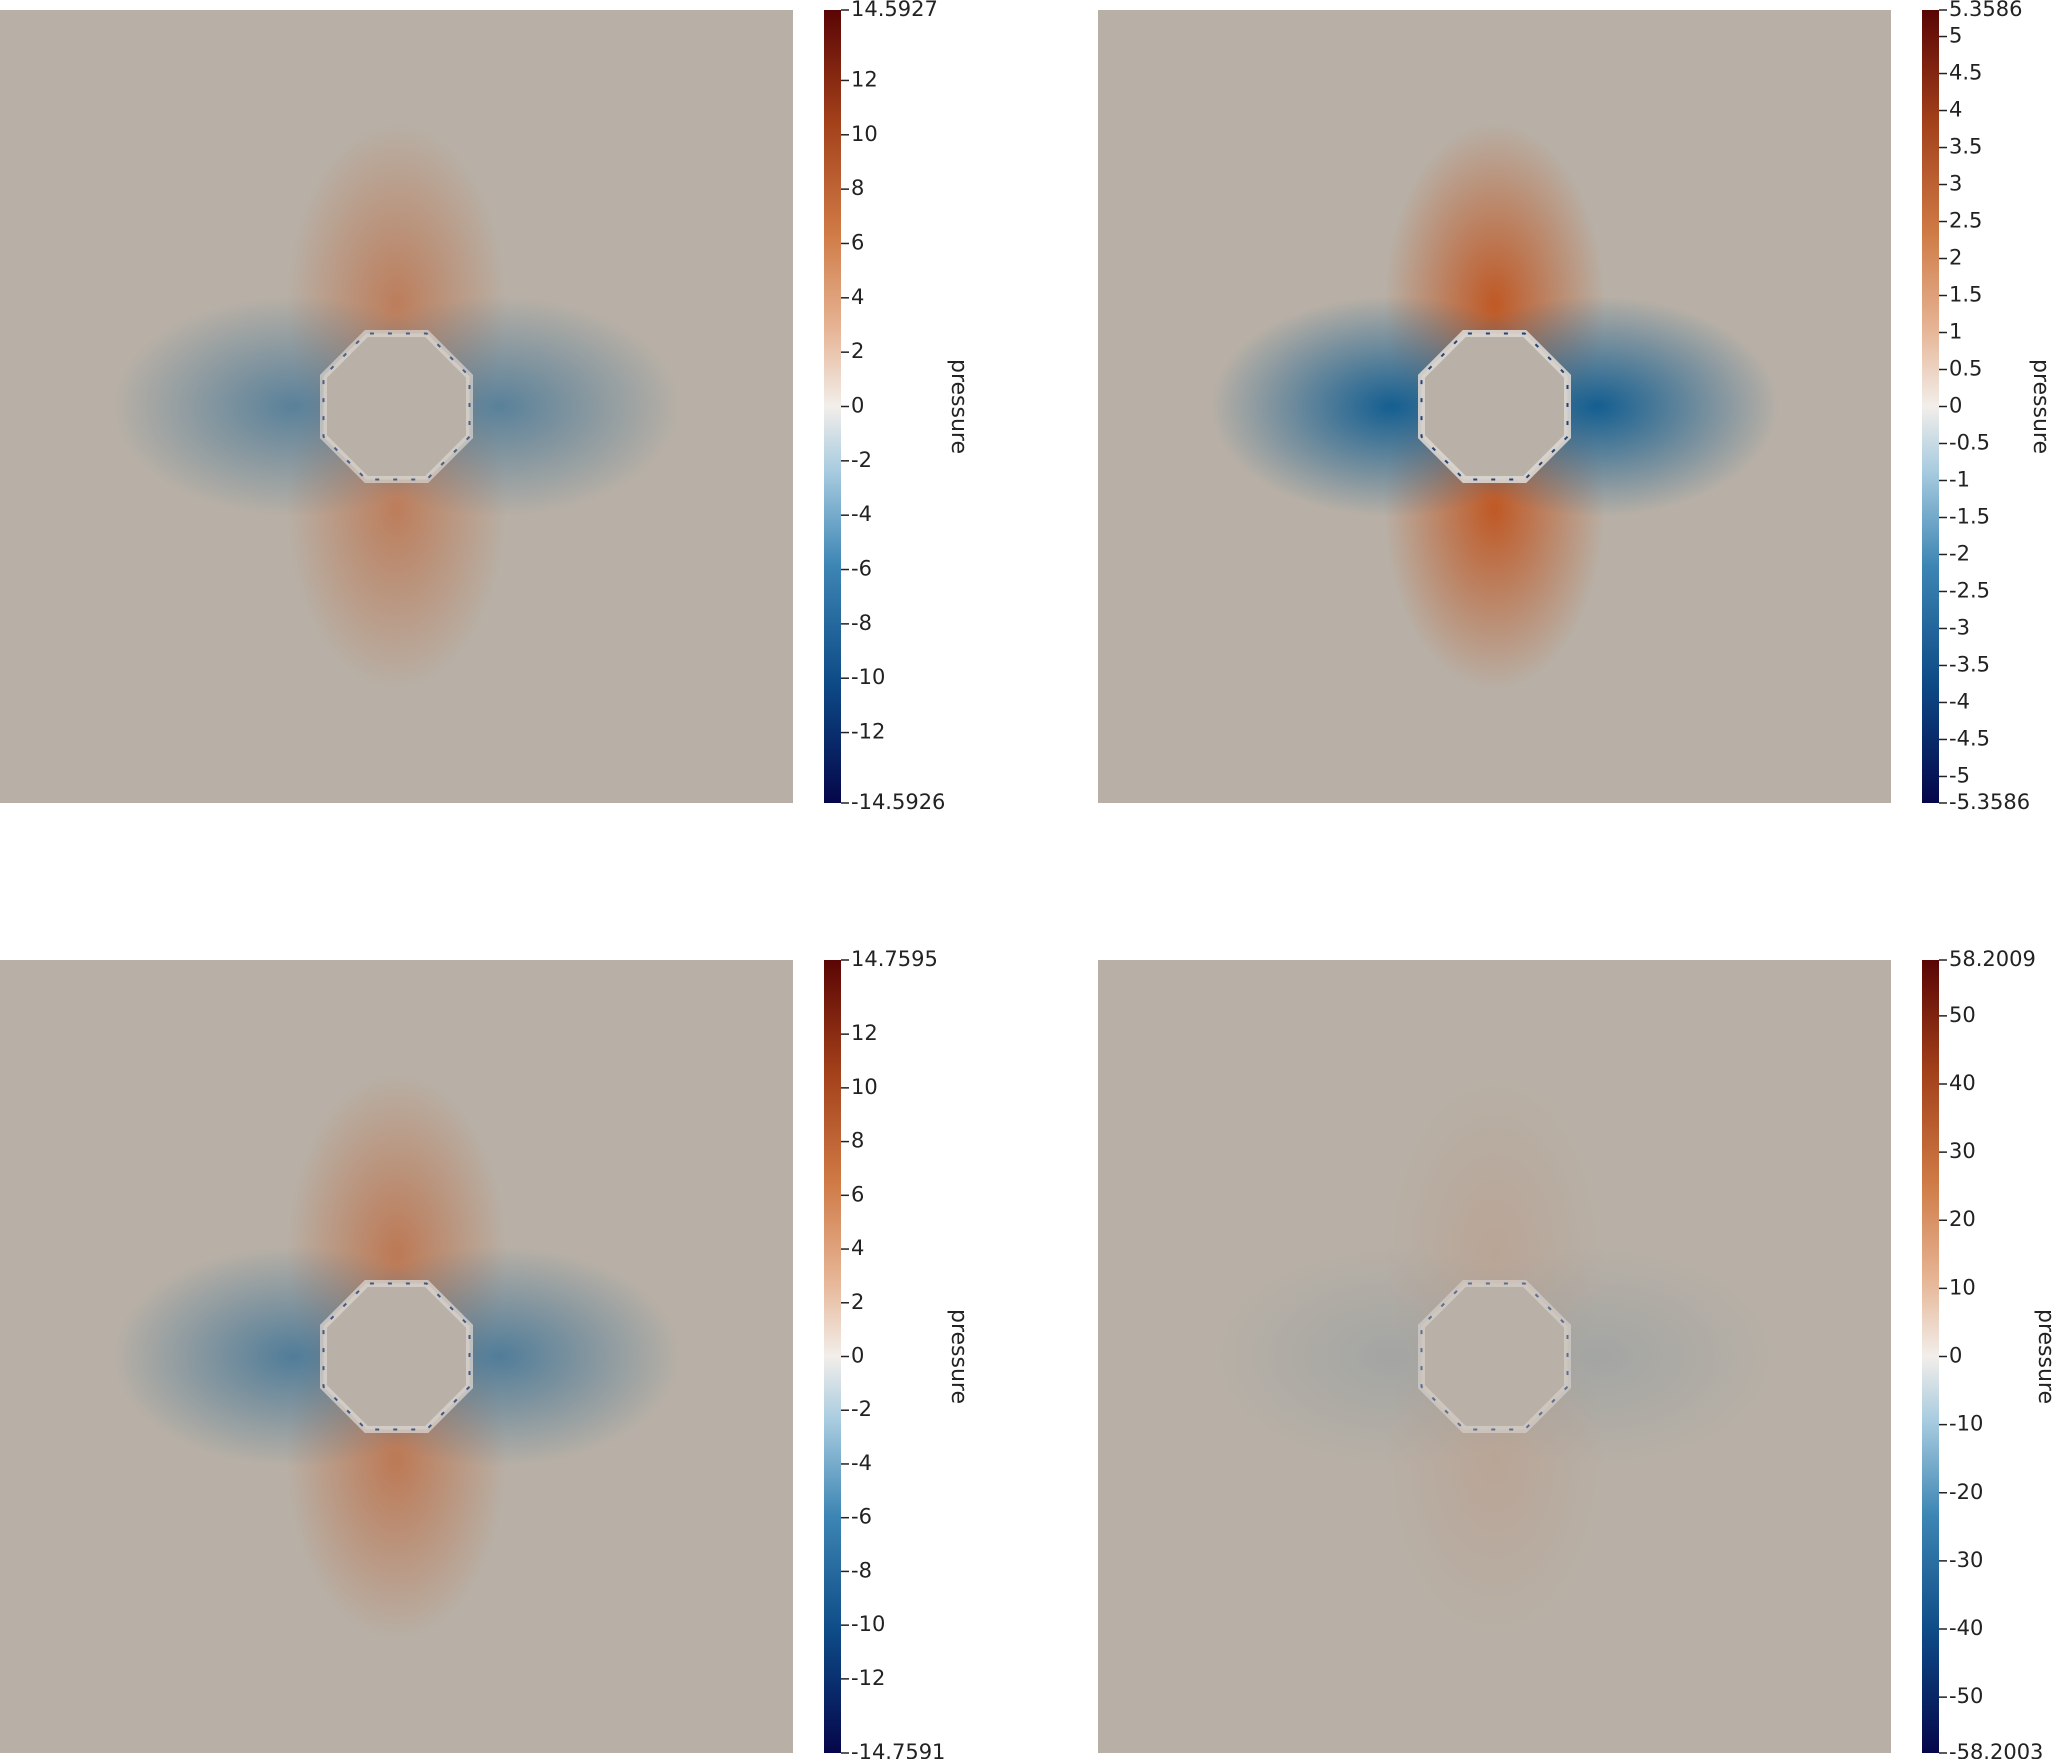  What do you see at coordinates (894, 959) in the screenshot?
I see `colorbar-tick-label: 14.7595` at bounding box center [894, 959].